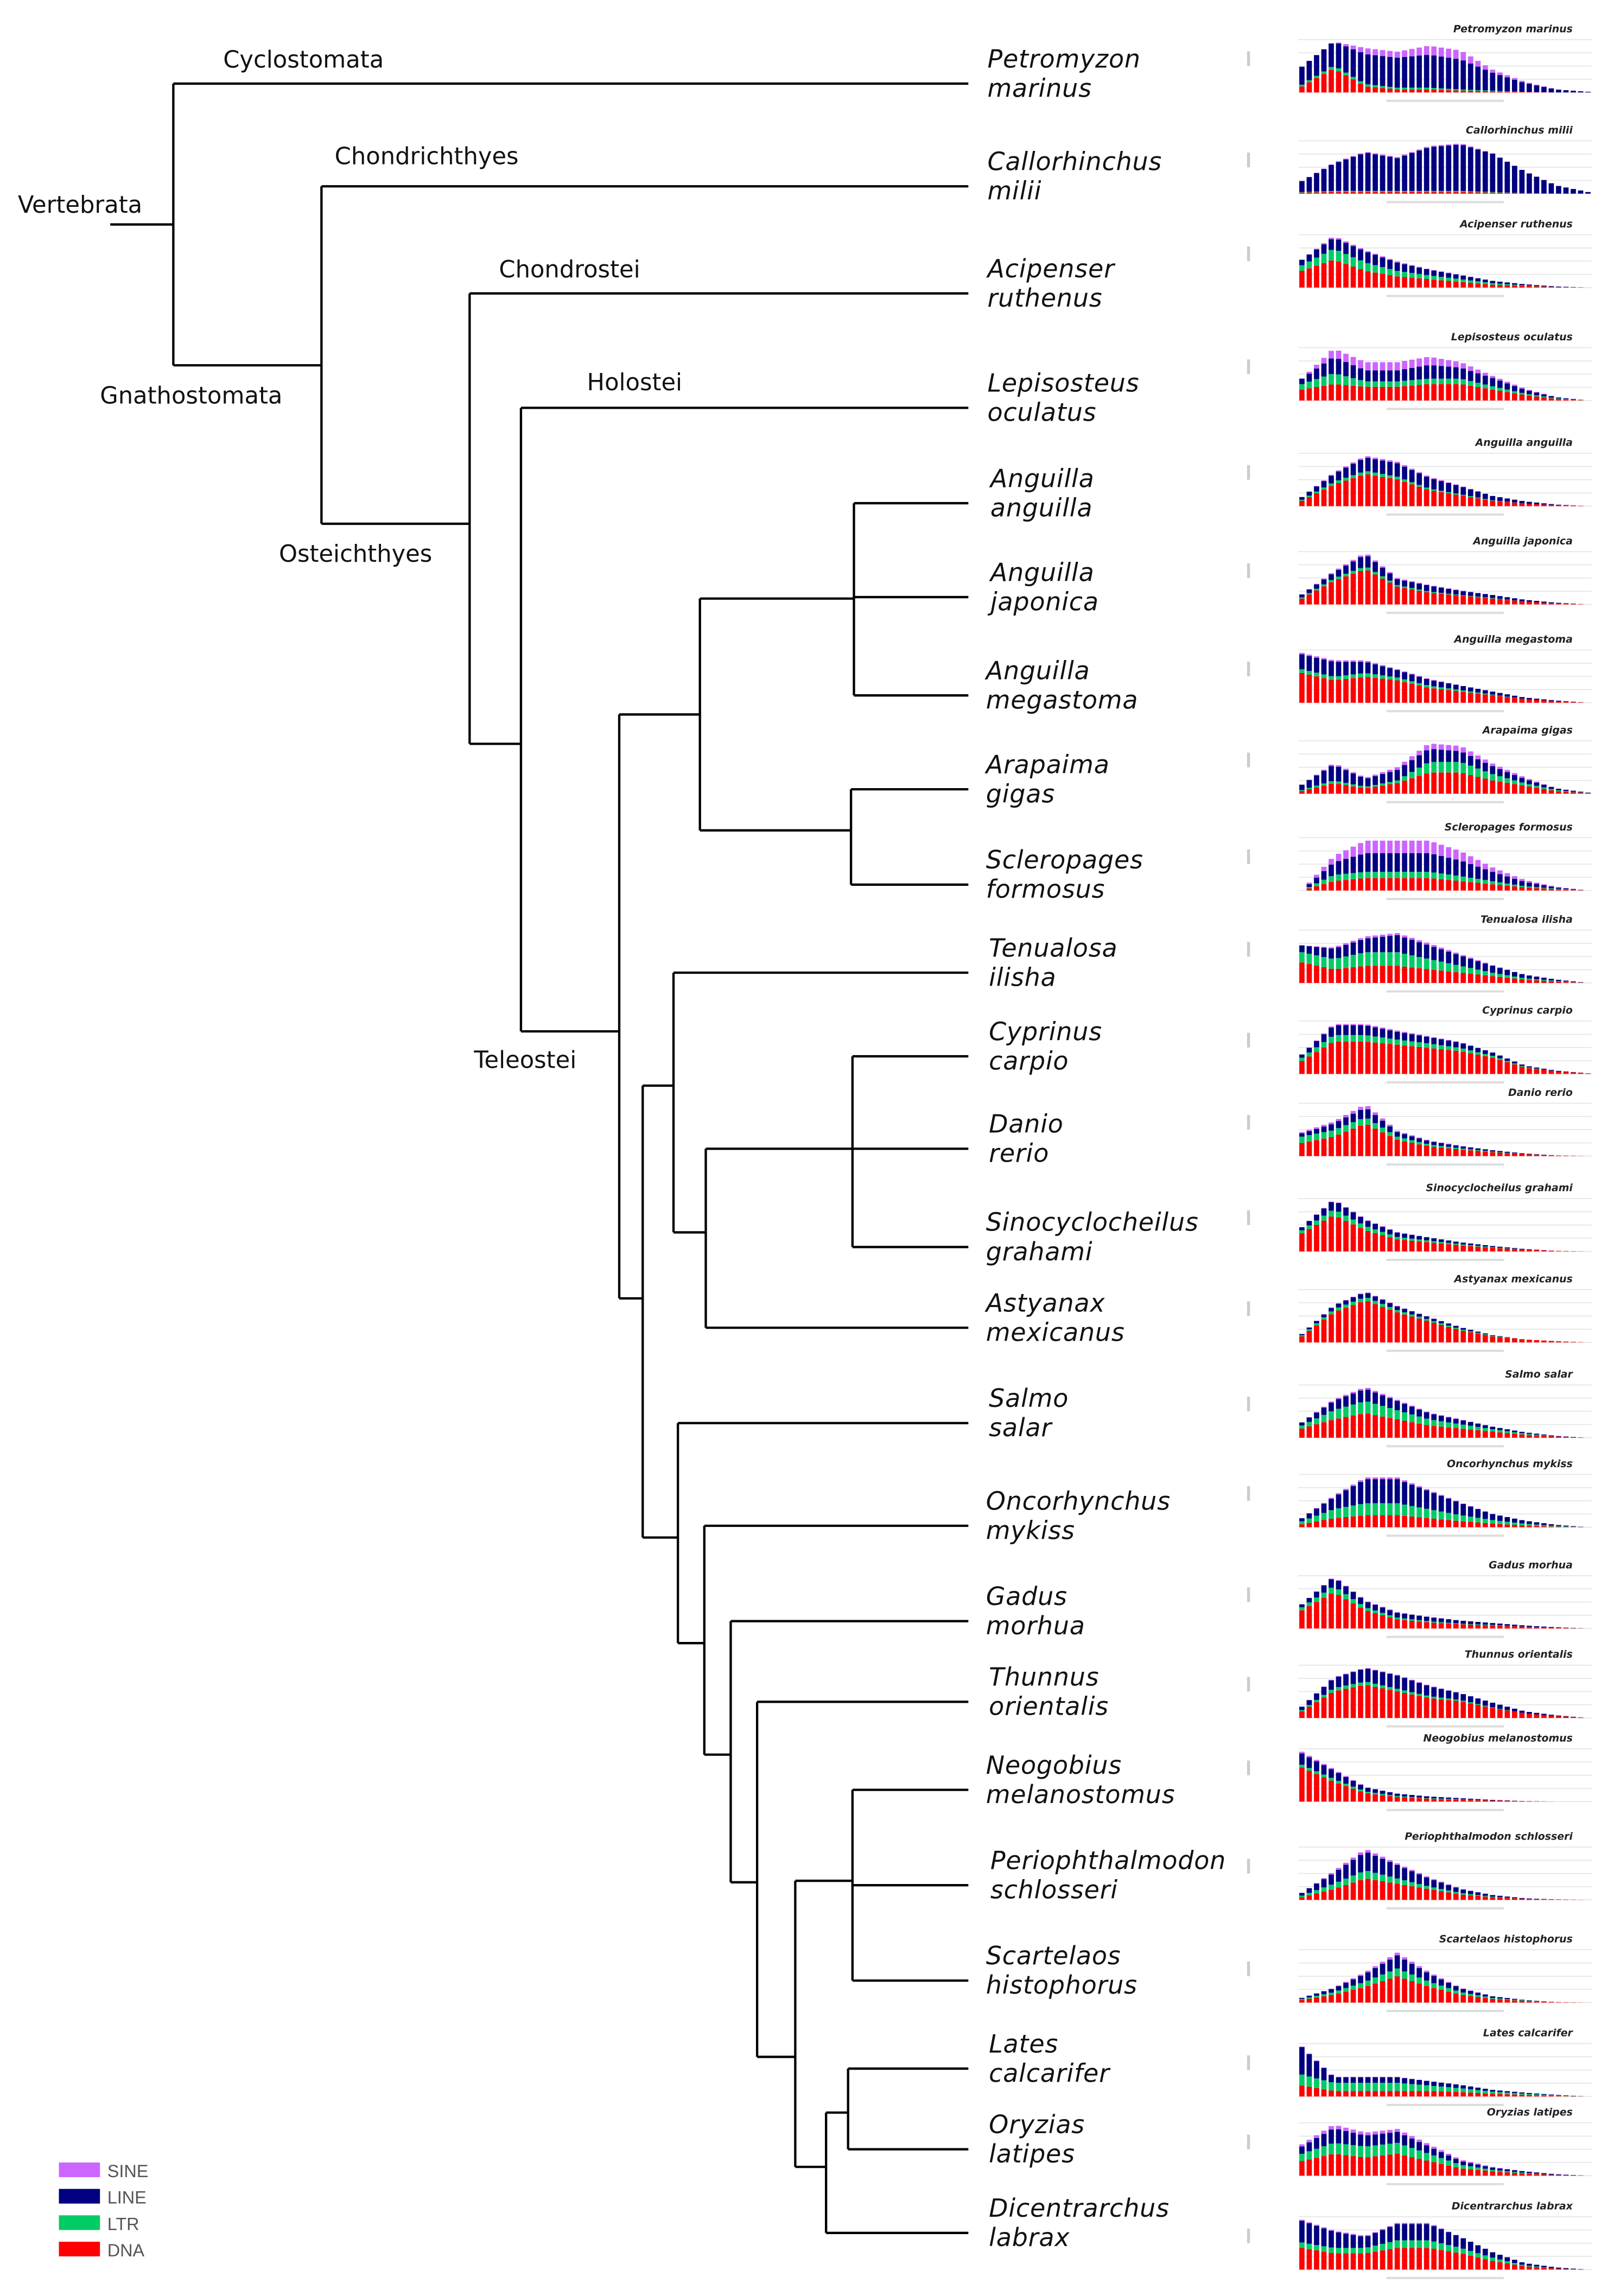 The height and width of the screenshot is (2296, 1614). Describe the element at coordinates (833, 694) in the screenshot. I see `branch-elopo-osteoglosso` at that location.